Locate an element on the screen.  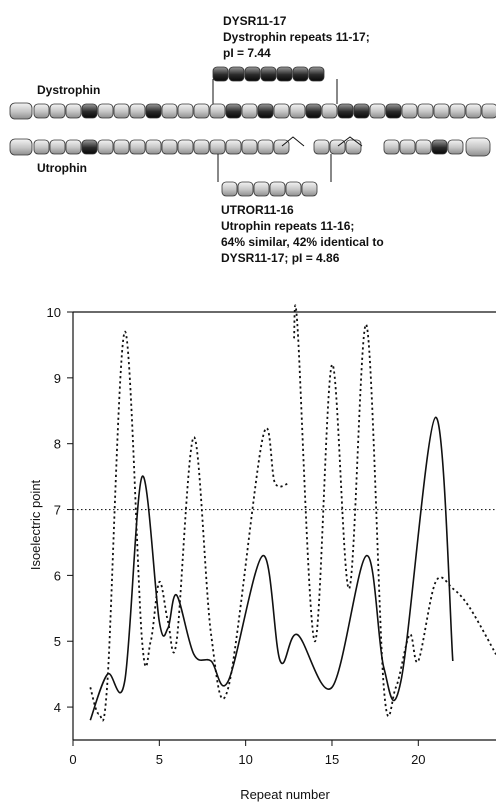
x-tick-label: 0 is located at coordinates (72, 759).